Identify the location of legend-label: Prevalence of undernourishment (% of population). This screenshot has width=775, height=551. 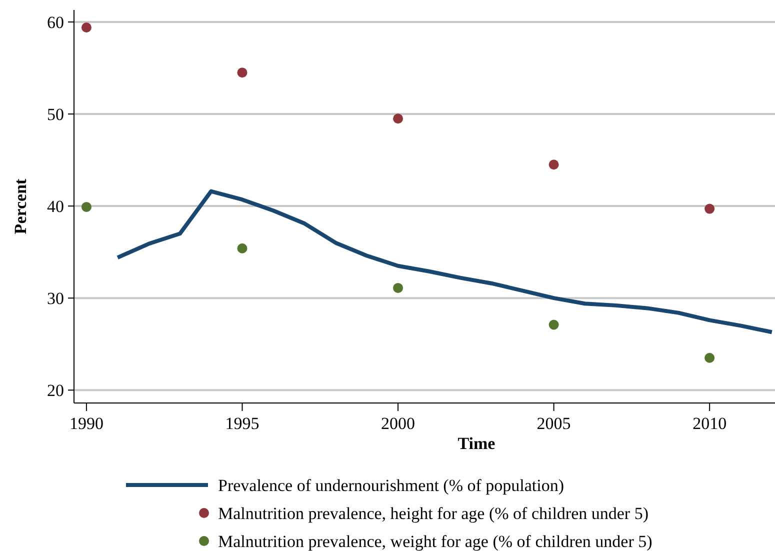
(391, 485).